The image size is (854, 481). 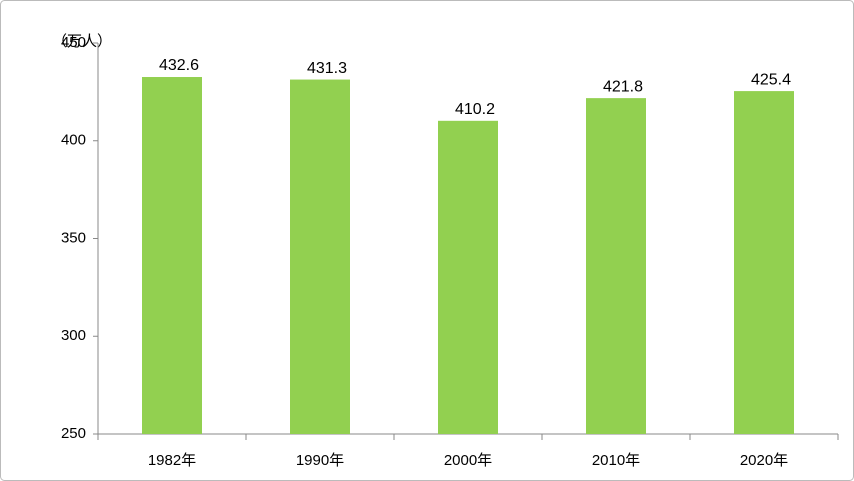 What do you see at coordinates (172, 460) in the screenshot?
I see `x-tick-label: 1982年` at bounding box center [172, 460].